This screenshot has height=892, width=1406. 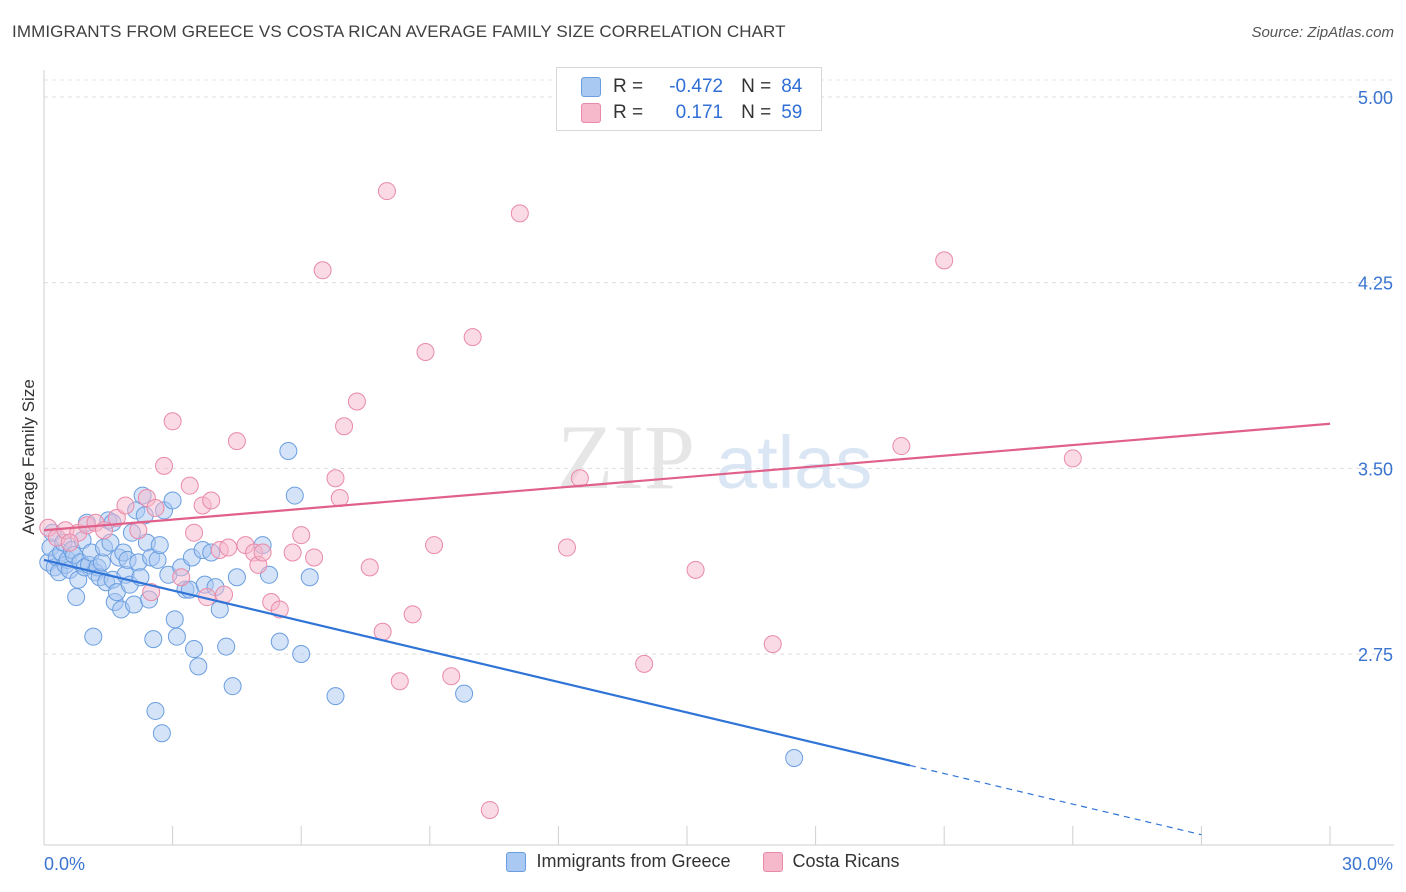 I want to click on y-tick-label: 4.25, so click(x=1375, y=284).